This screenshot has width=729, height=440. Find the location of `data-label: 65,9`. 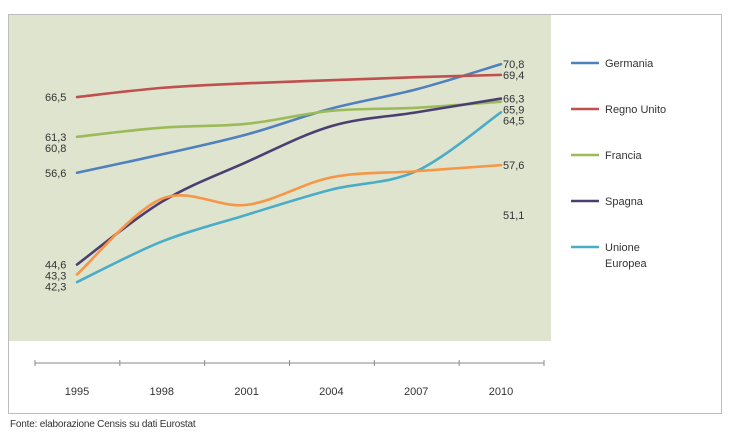

data-label: 65,9 is located at coordinates (513, 111).